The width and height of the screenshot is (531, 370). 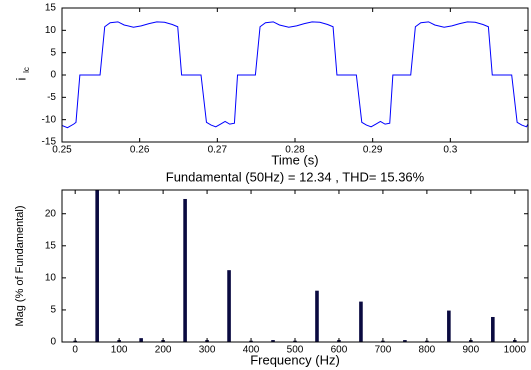 What do you see at coordinates (51, 97) in the screenshot?
I see `y-tick-label: -5` at bounding box center [51, 97].